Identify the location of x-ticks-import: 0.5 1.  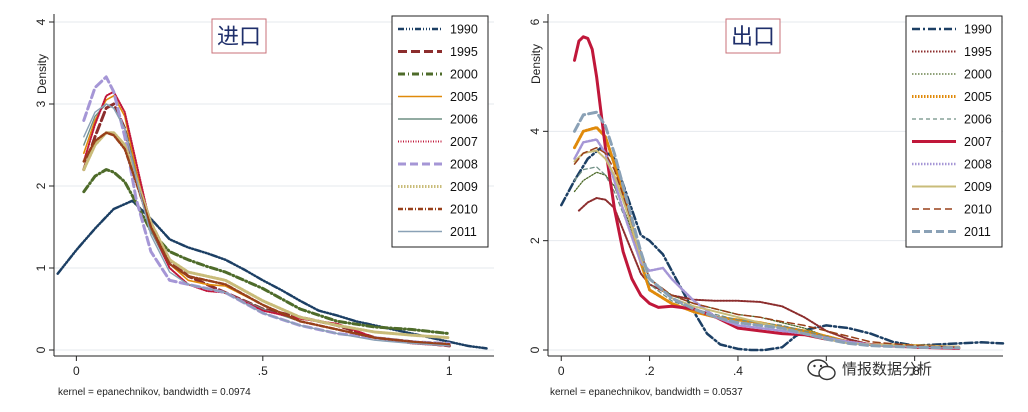
(263, 367).